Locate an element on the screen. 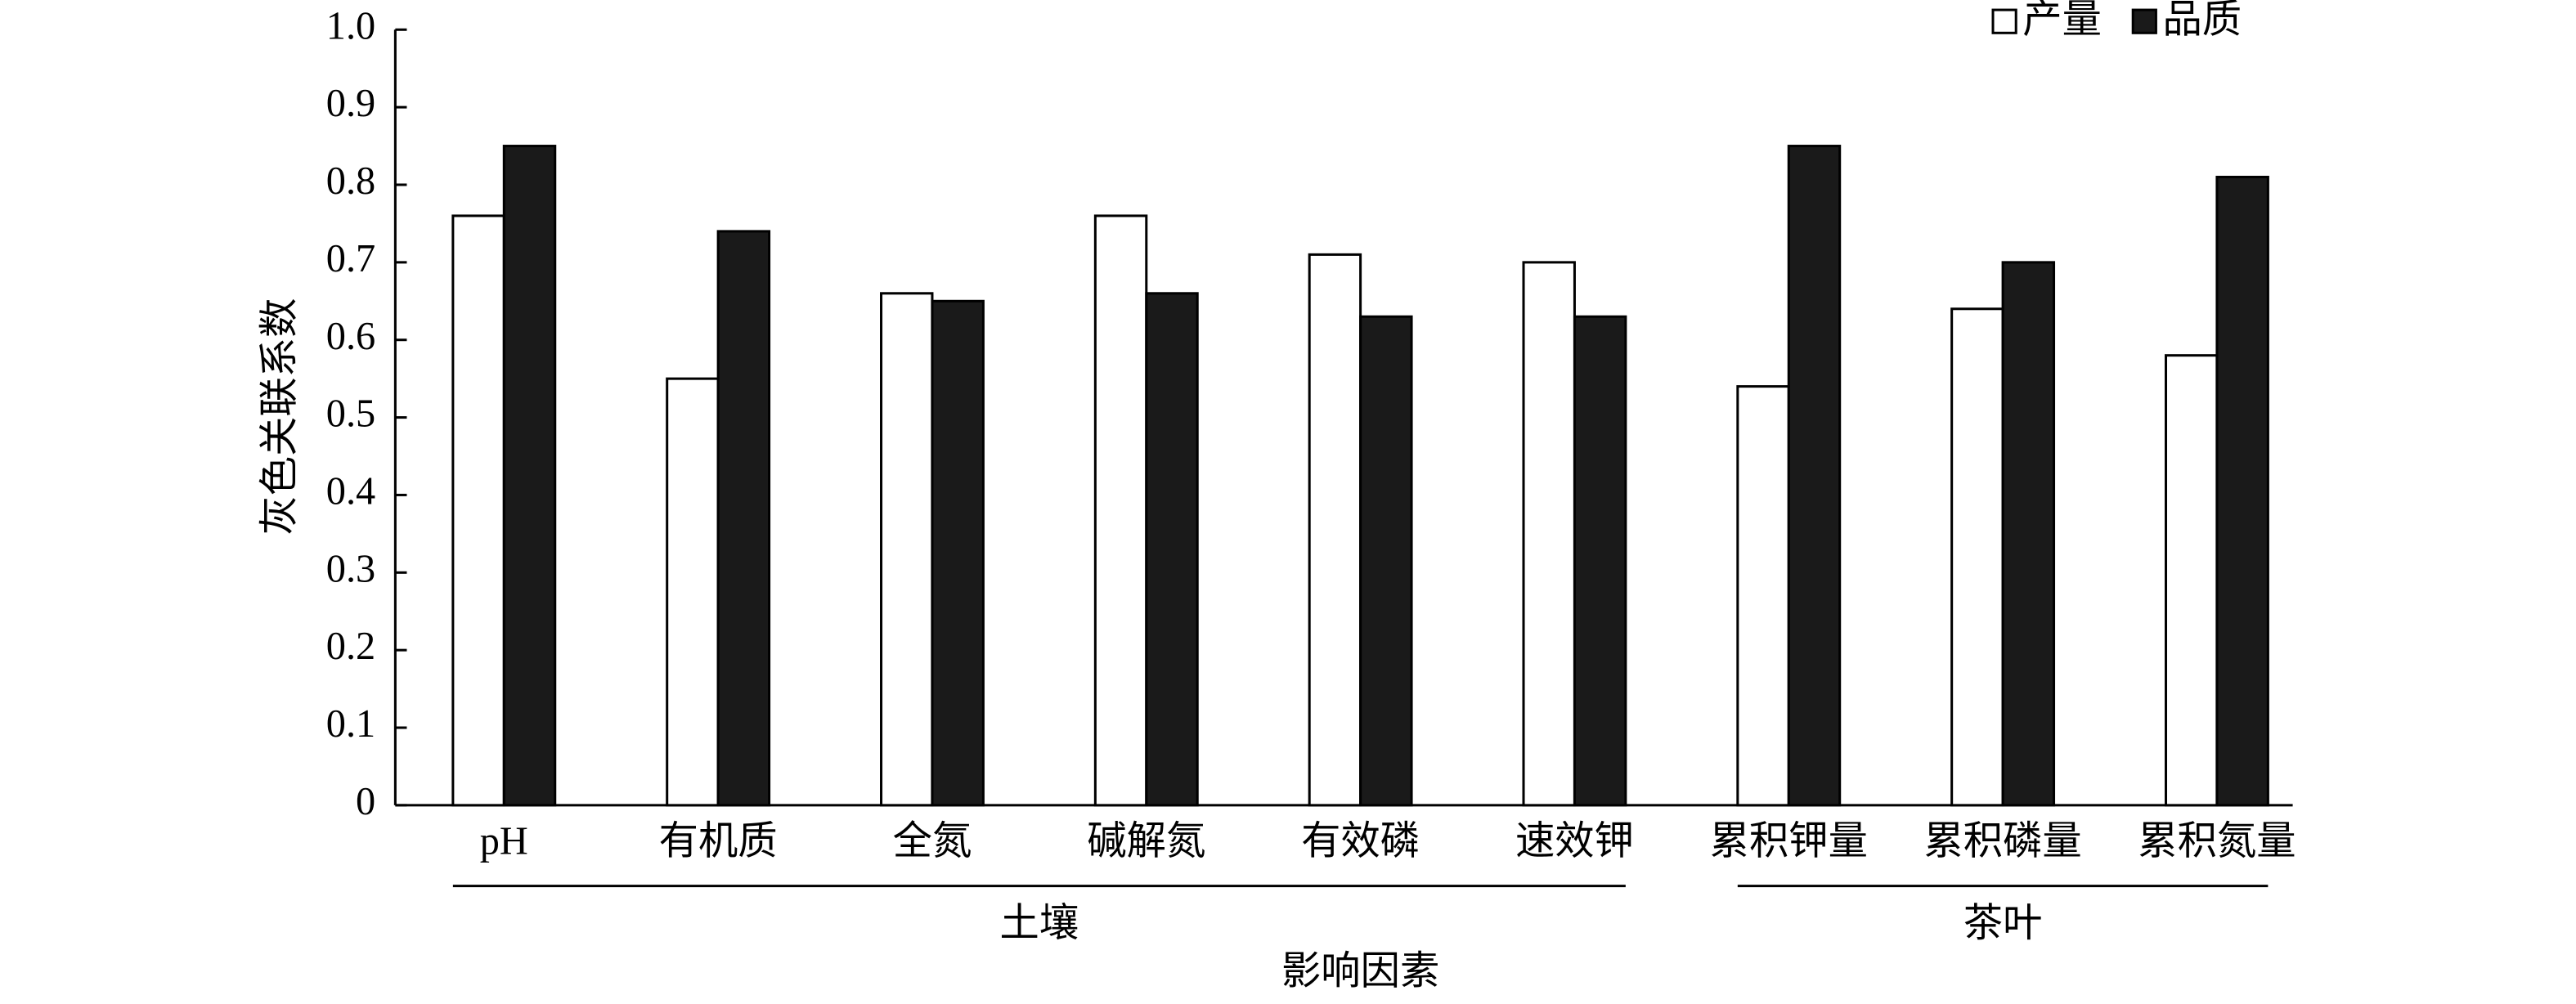 This screenshot has height=1004, width=2576. x-tick-label: 累积磷量 is located at coordinates (2002, 841).